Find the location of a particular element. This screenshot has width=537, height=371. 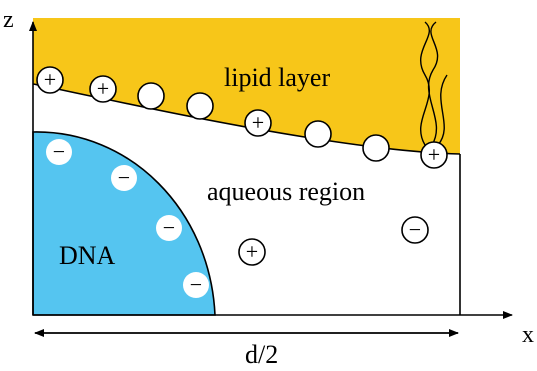

dna-minus-1: − is located at coordinates (59, 152).